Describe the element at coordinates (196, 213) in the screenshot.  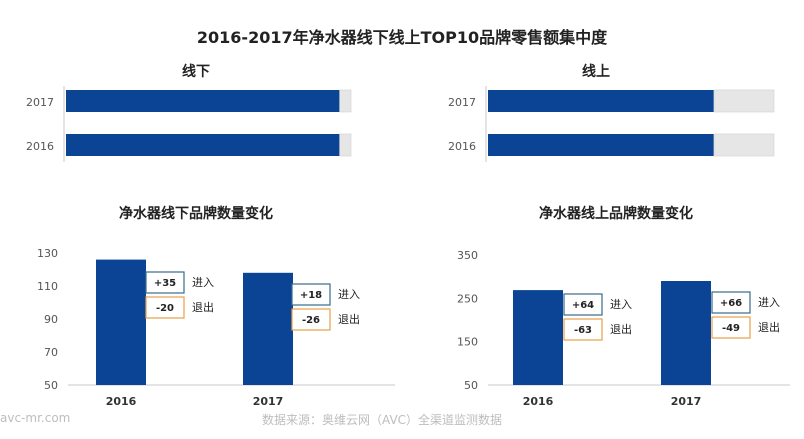
I see `brand-count-chart-title: 净水器线下品牌数量变化` at that location.